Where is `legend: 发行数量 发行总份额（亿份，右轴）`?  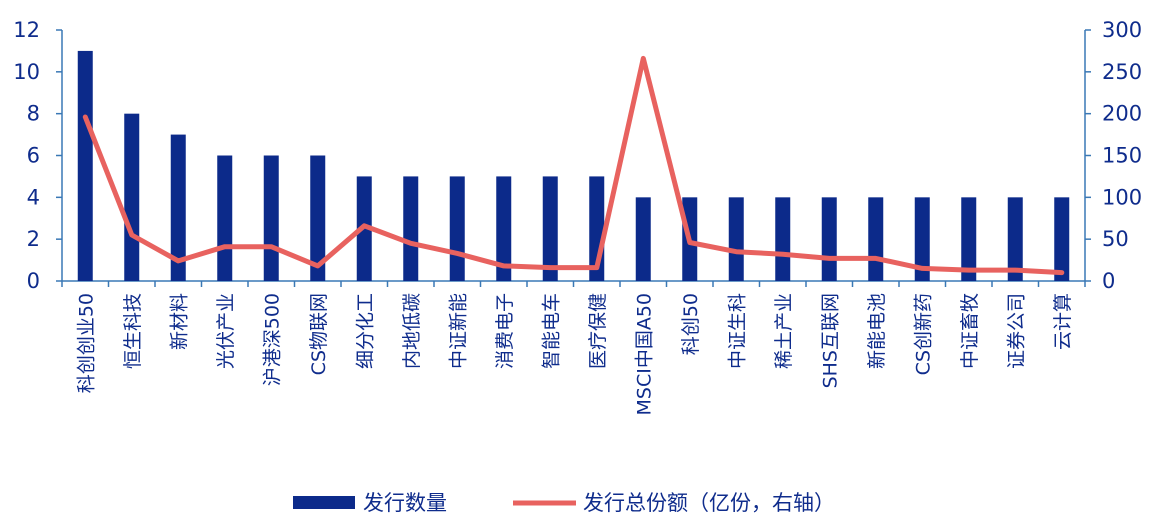
legend: 发行数量 发行总份额（亿份，右轴） is located at coordinates (564, 503).